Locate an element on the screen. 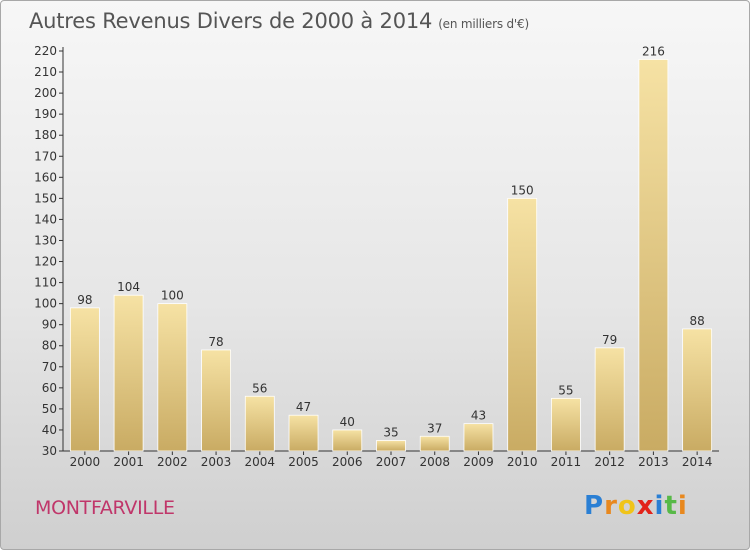 The width and height of the screenshot is (750, 550). y-tick-label: 150 is located at coordinates (45, 198).